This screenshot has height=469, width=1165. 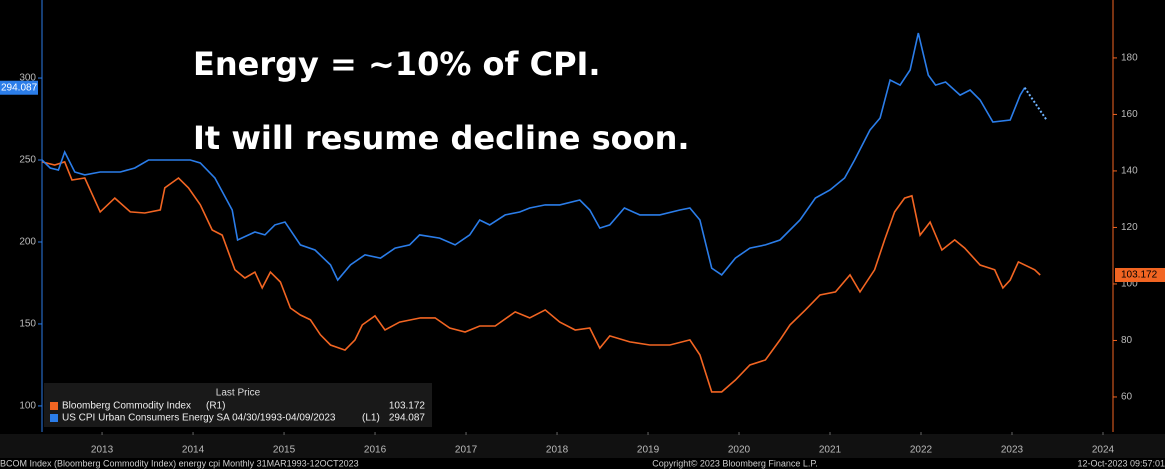 I want to click on legend-axis-tag: (R1), so click(x=215, y=406).